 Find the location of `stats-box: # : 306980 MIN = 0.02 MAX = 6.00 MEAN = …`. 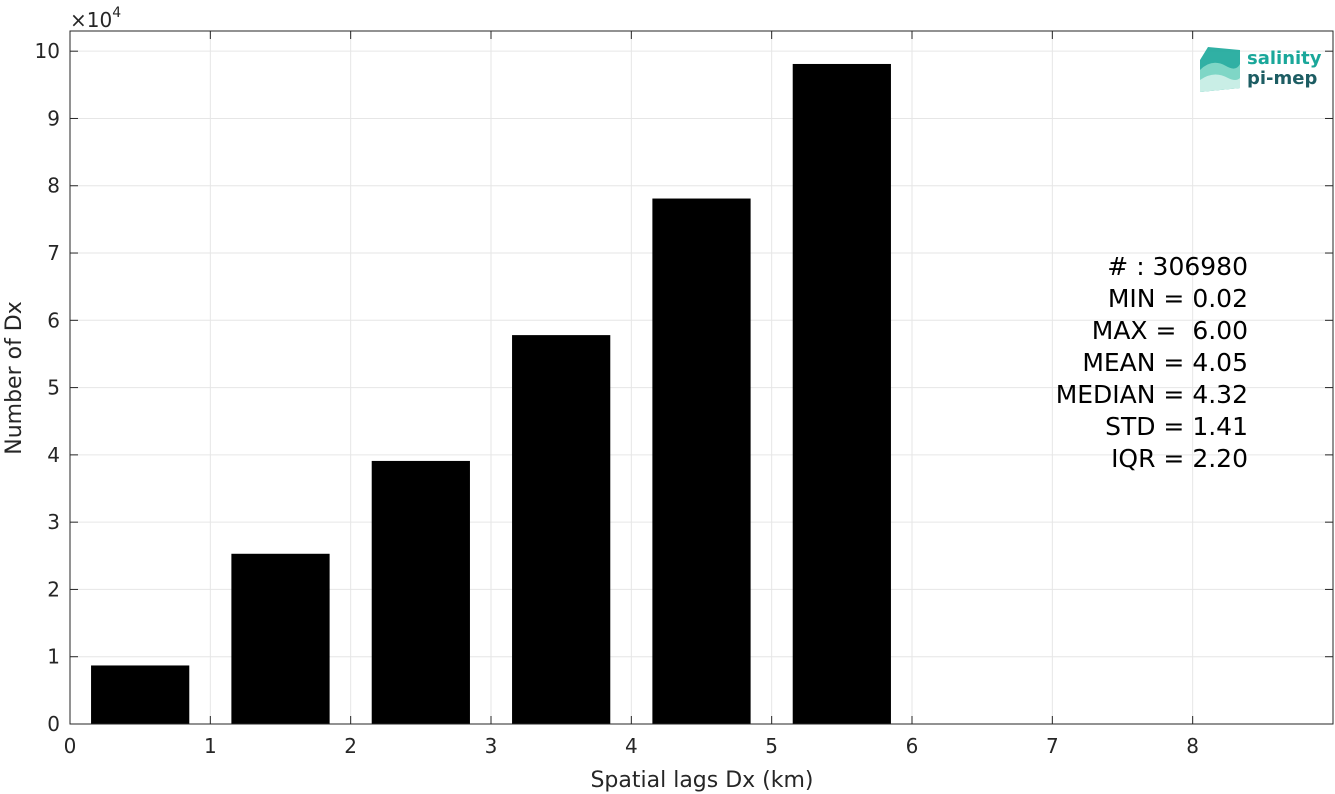

stats-box: # : 306980 MIN = 0.02 MAX = 6.00 MEAN = … is located at coordinates (1152, 362).